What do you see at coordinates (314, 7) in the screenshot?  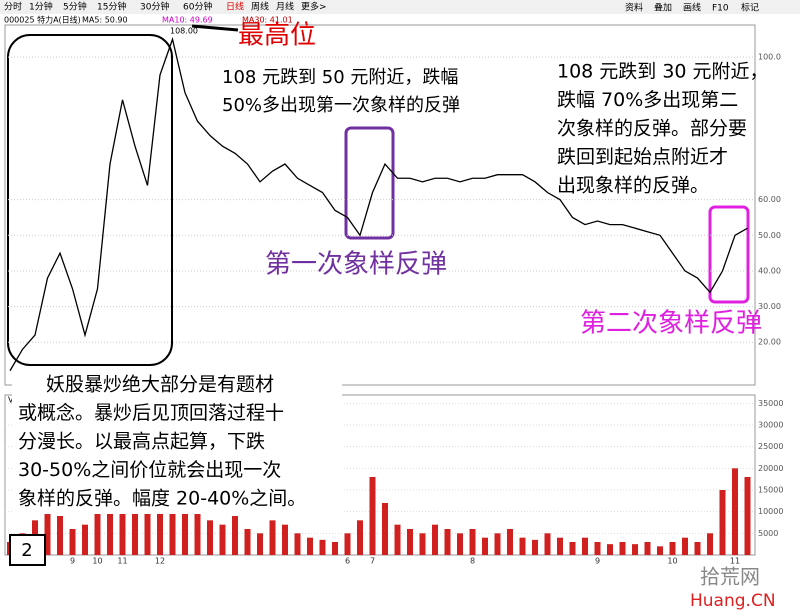 I see `toolbar-button: 更多>` at bounding box center [314, 7].